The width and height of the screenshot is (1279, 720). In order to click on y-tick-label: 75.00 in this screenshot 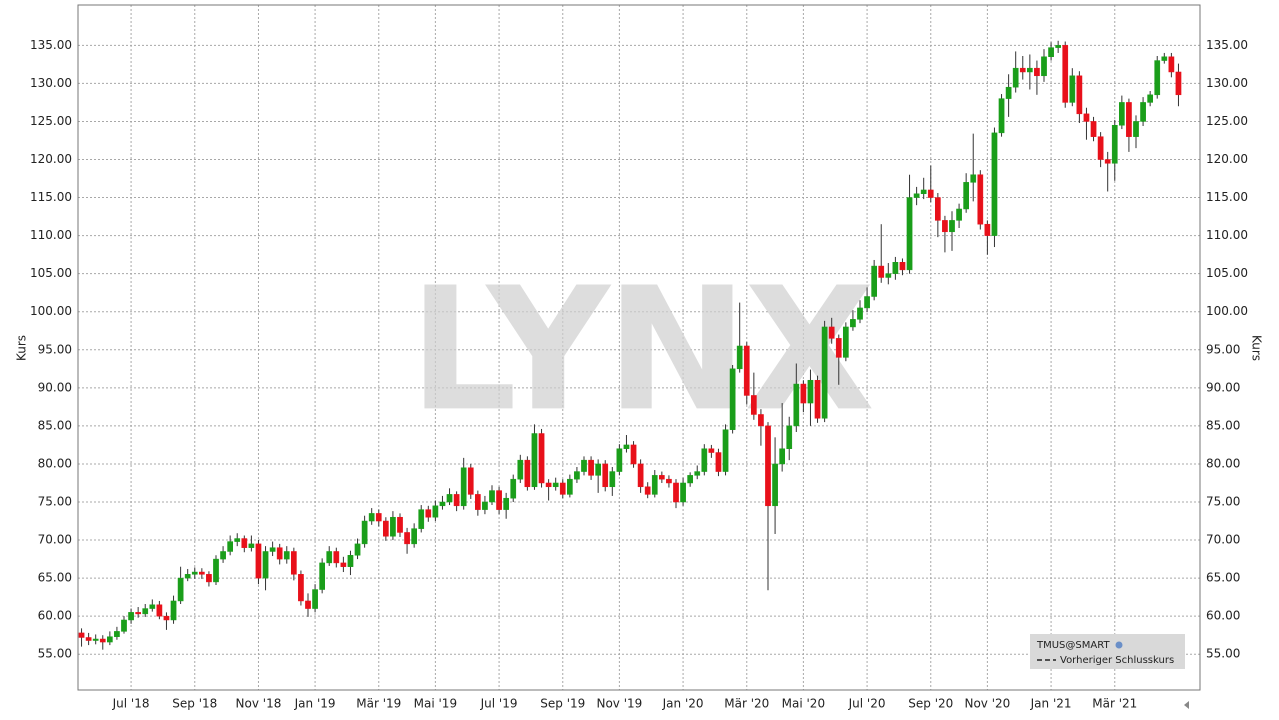, I will do `click(55, 502)`.